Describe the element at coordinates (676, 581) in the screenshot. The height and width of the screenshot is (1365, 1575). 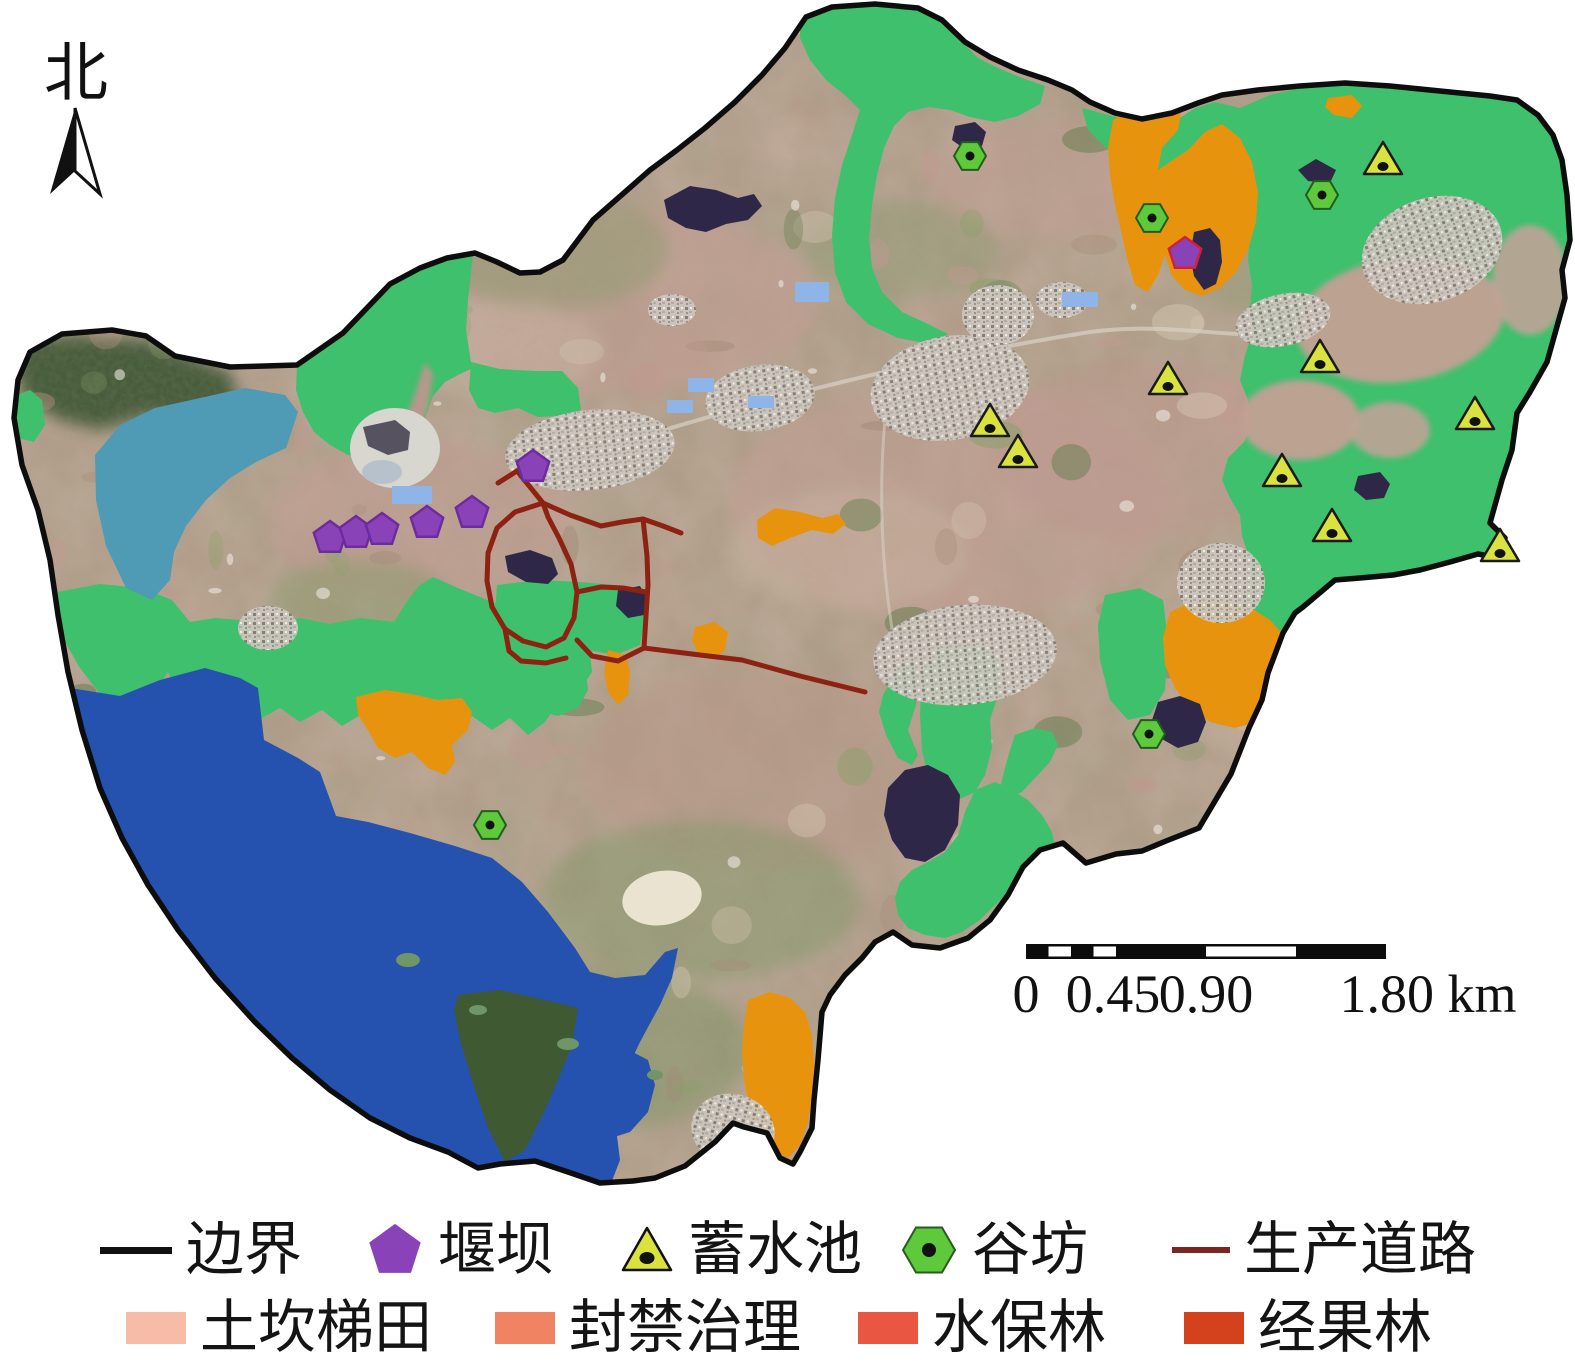
I see `production-roads` at that location.